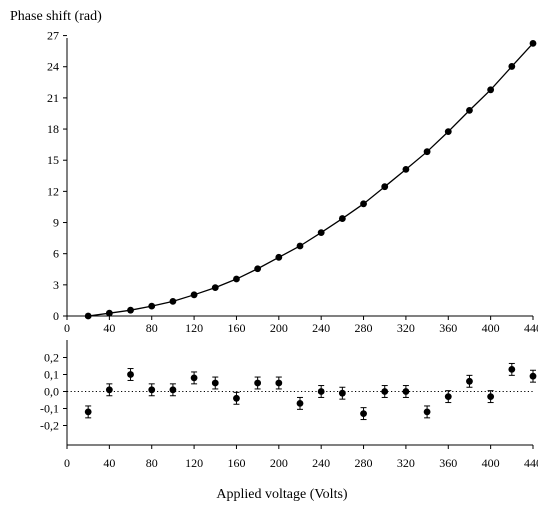 This screenshot has height=505, width=538. Describe the element at coordinates (109, 328) in the screenshot. I see `x-tick-label: 40` at that location.